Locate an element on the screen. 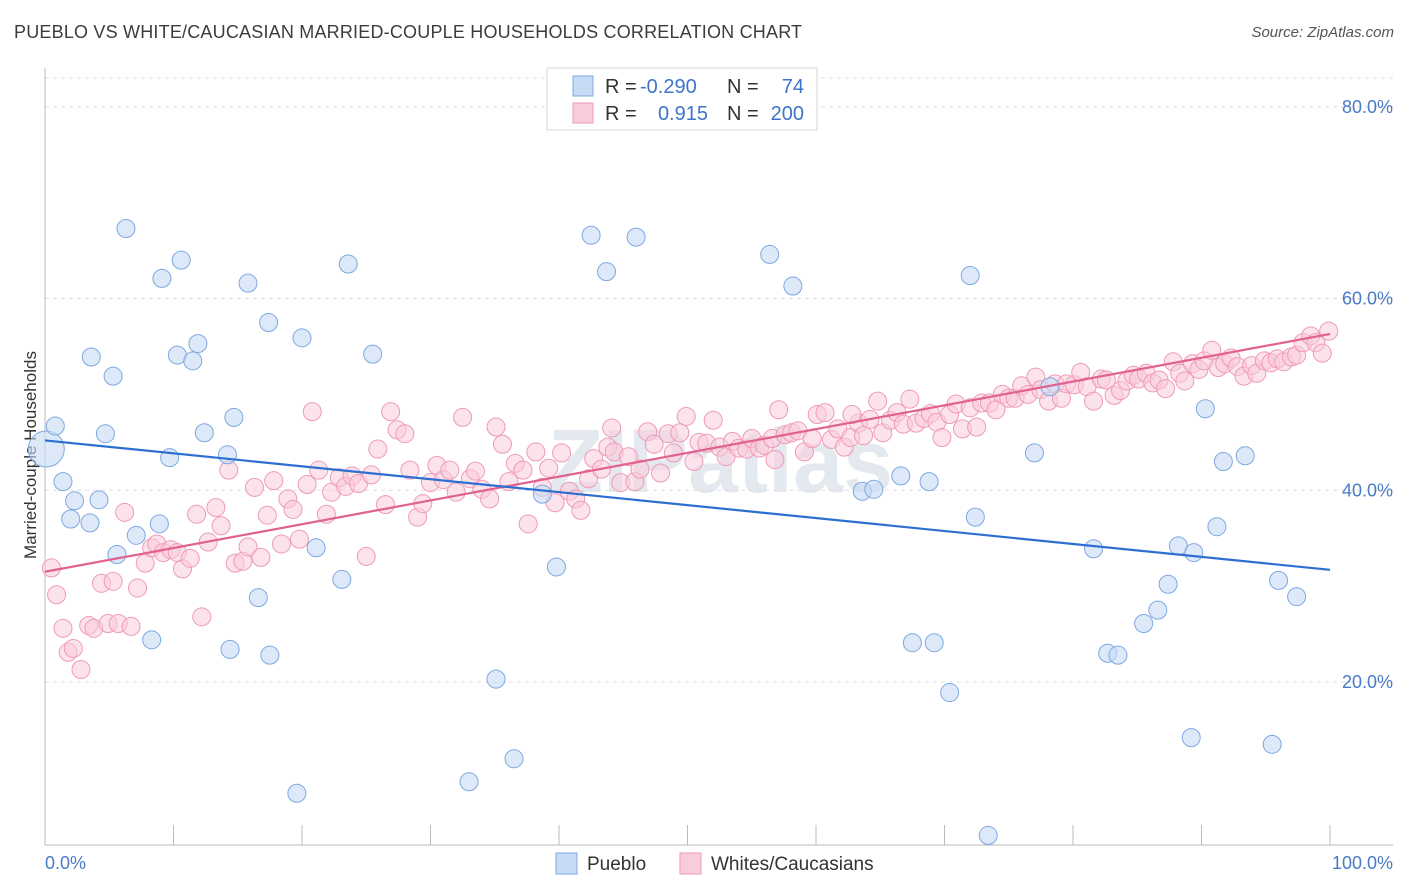 Image resolution: width=1406 pixels, height=892 pixels. stats-legend: R = -0.290 N = 74 R = 0.915 N = 200 is located at coordinates (682, 99).